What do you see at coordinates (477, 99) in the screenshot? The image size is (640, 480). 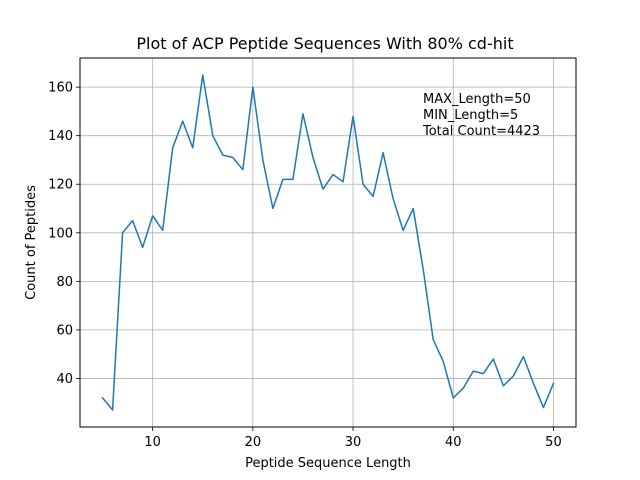 I see `annotation-max-length: MAX_Length=50` at bounding box center [477, 99].